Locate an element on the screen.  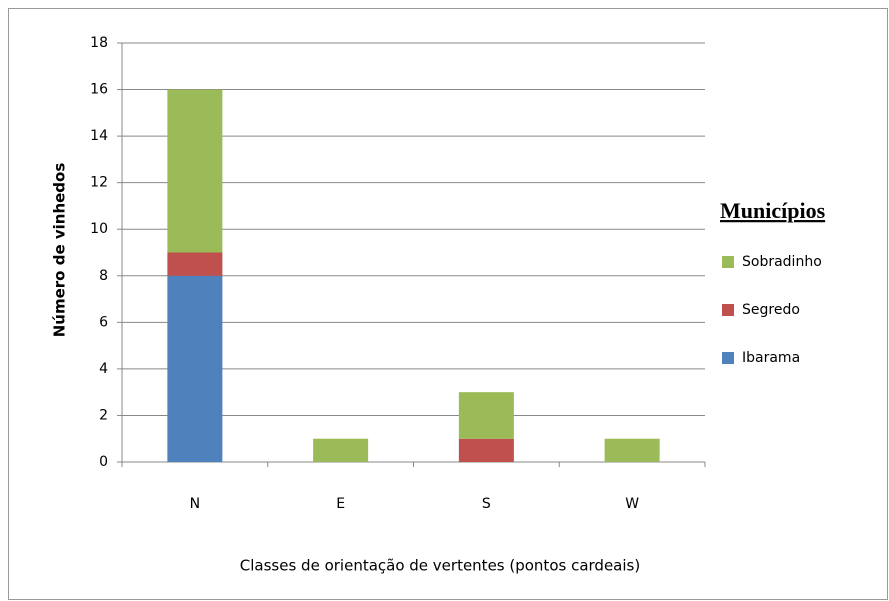
y-tick-label: 6 is located at coordinates (103, 322).